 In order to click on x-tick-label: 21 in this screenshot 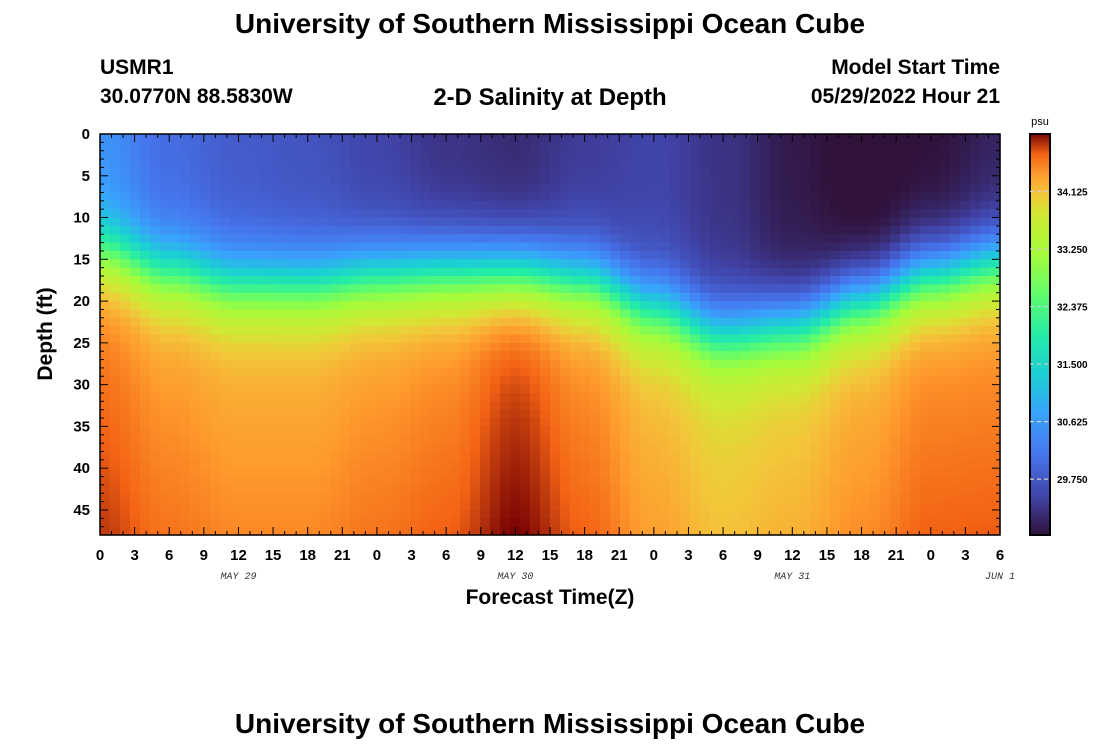, I will do `click(619, 555)`.